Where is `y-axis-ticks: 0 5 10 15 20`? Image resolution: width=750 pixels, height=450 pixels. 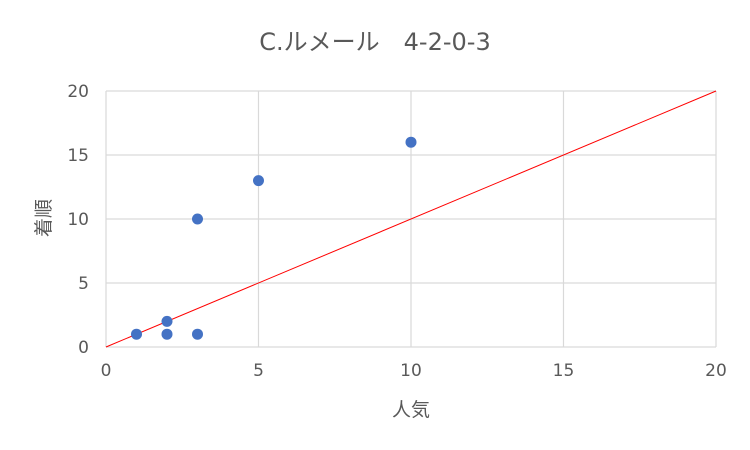 y-axis-ticks: 0 5 10 15 20 is located at coordinates (78, 220).